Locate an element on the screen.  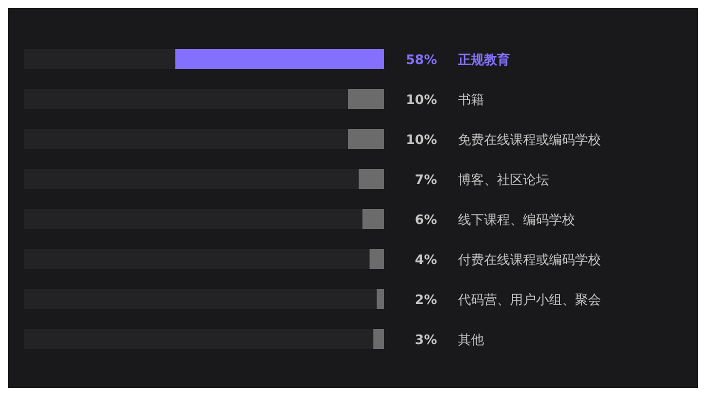
y-tick-label: 付费在线课程或编码学校 is located at coordinates (529, 260).